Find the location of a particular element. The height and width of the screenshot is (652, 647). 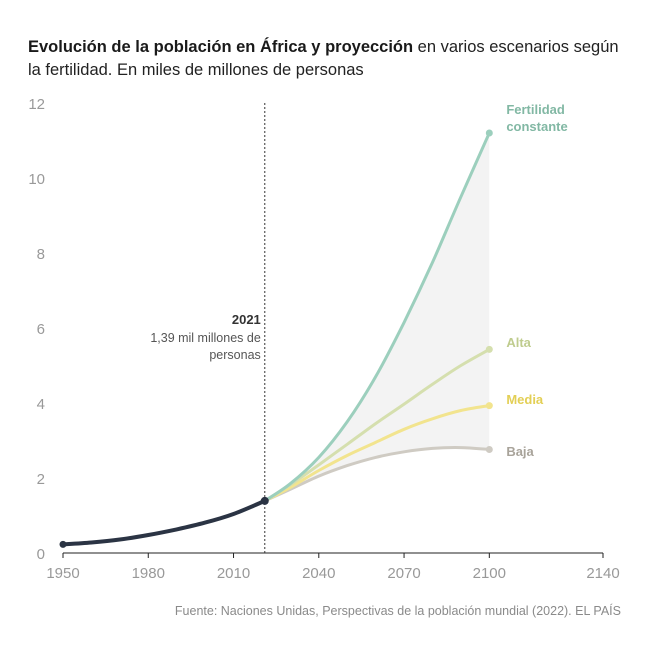

annotation-line-2: personas is located at coordinates (234, 355).